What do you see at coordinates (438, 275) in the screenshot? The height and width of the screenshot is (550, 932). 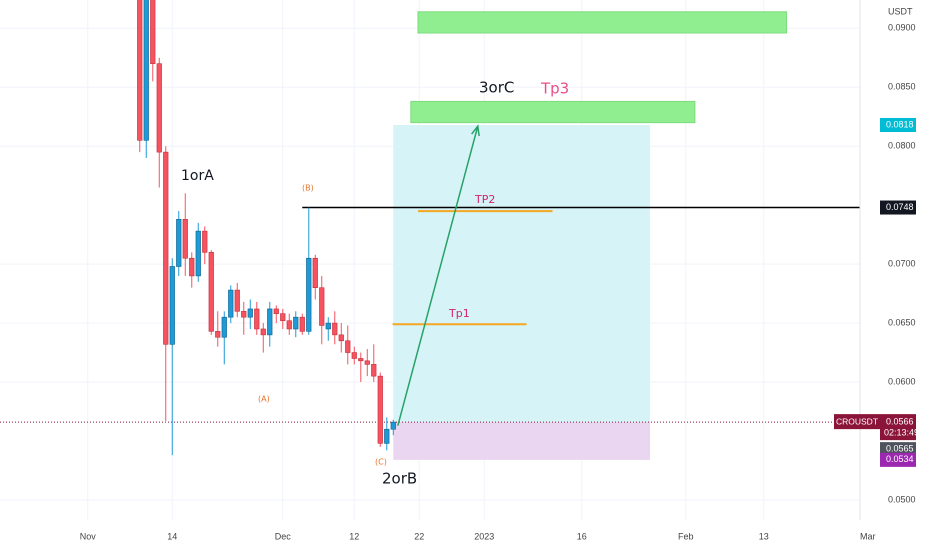 I see `arrow` at bounding box center [438, 275].